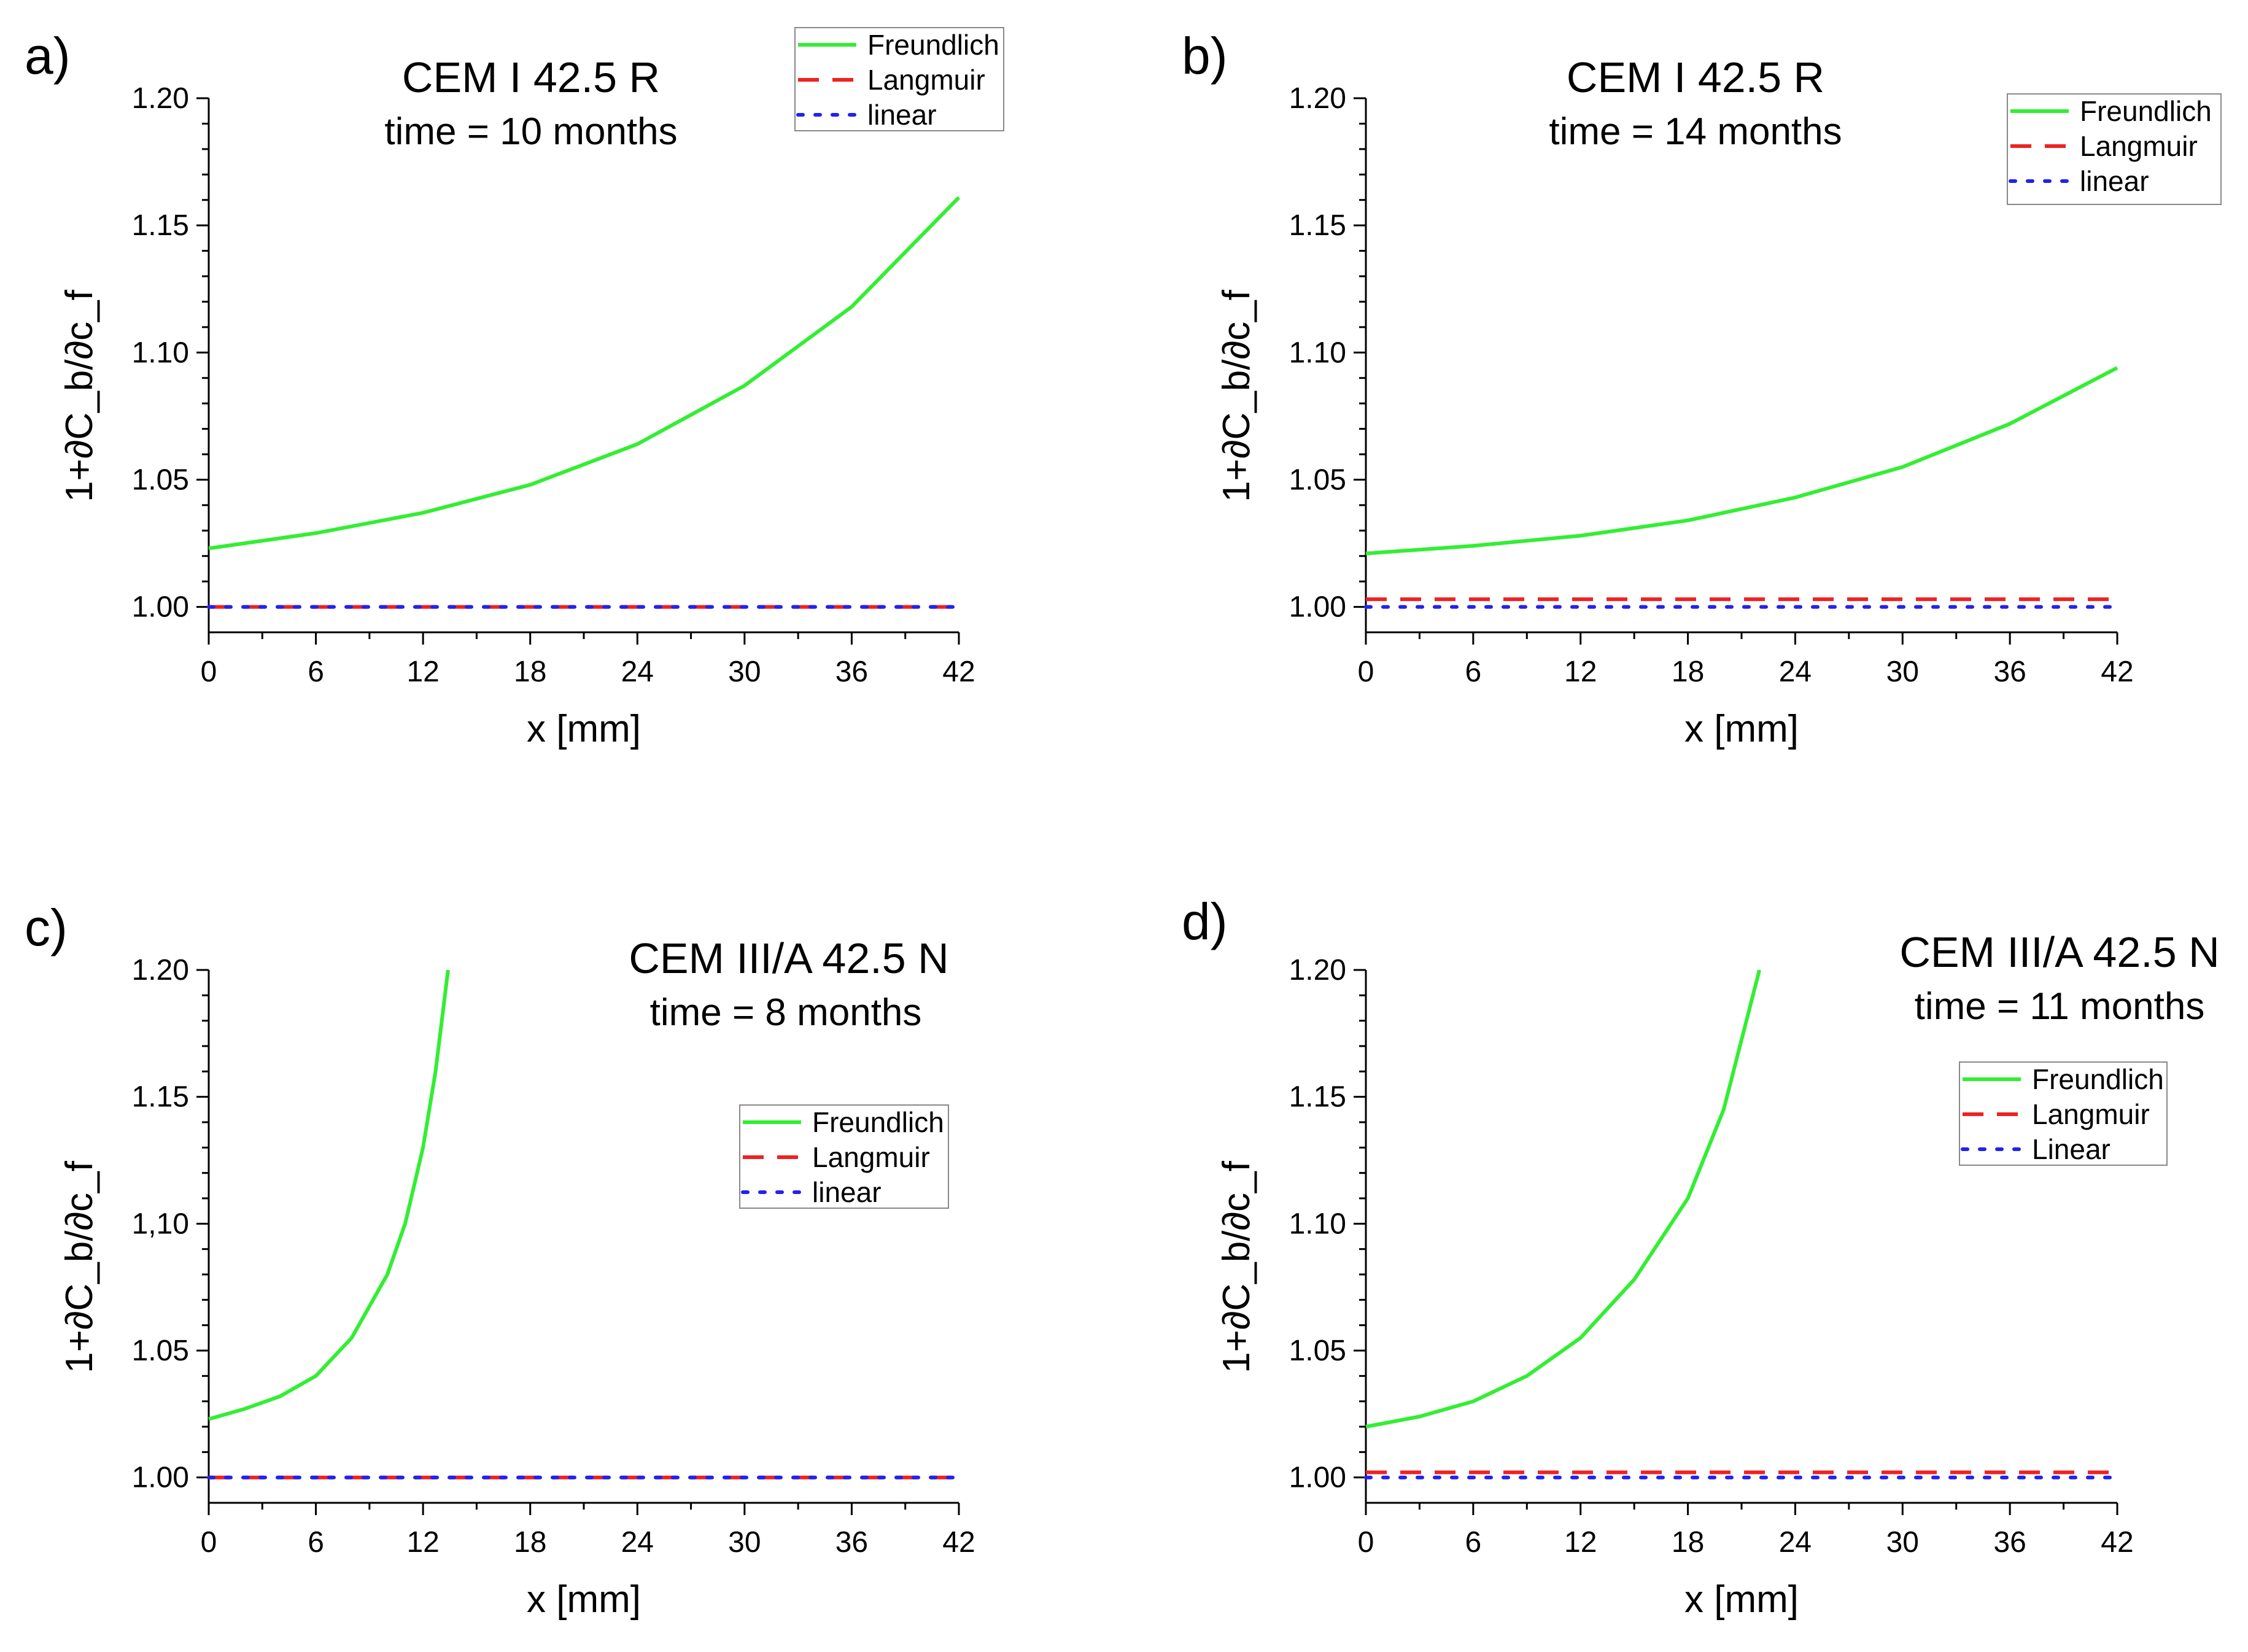 The image size is (2248, 1652). Describe the element at coordinates (1695, 132) in the screenshot. I see `chart-subtitle: time = 14 months` at that location.